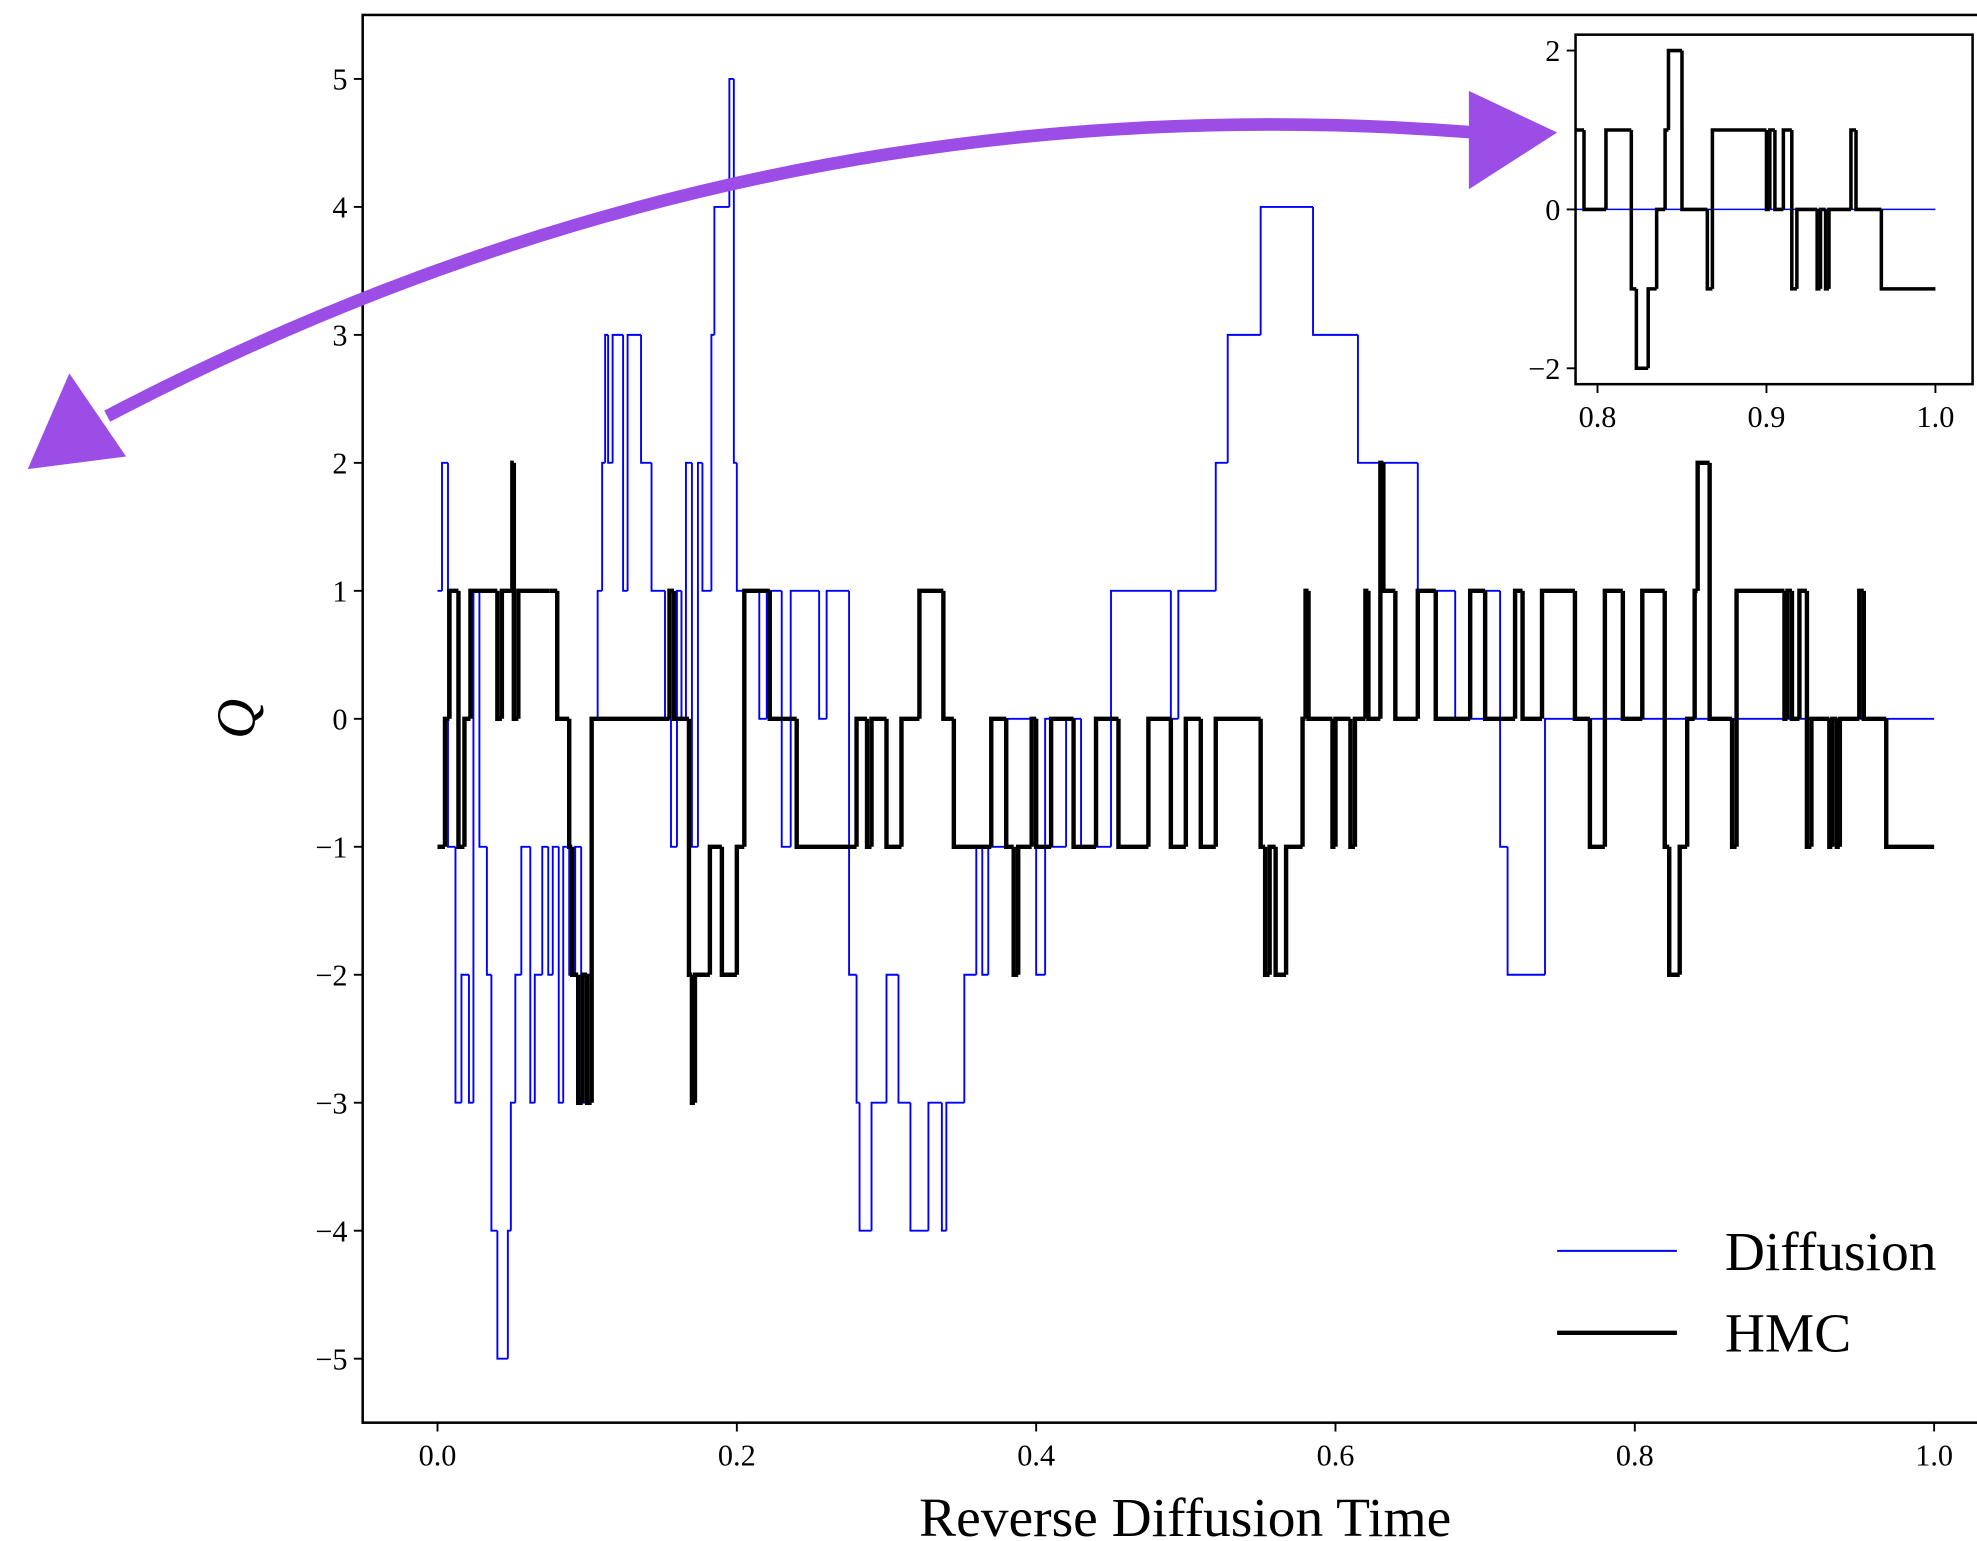 This screenshot has width=1977, height=1541. What do you see at coordinates (339, 719) in the screenshot?
I see `y-tick-label: 0` at bounding box center [339, 719].